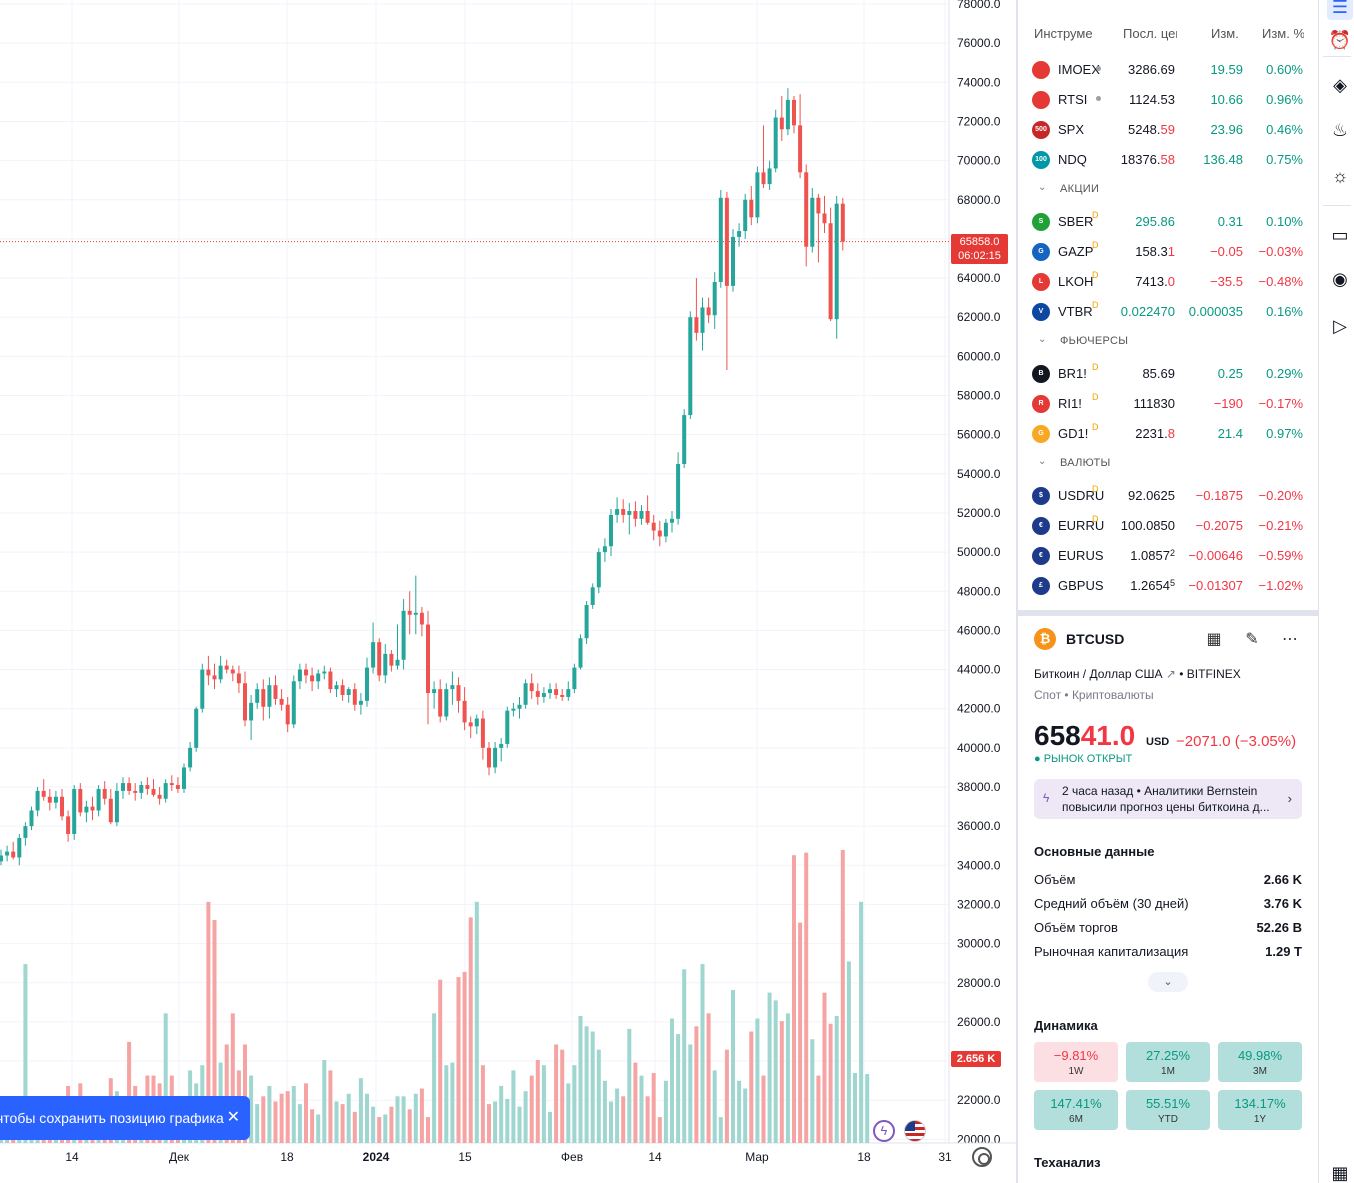 The width and height of the screenshot is (1354, 1183). Describe the element at coordinates (1168, 555) in the screenshot. I see `watchlist-row: € EURUSD 1.08572 −0.00646 −0.59%` at that location.